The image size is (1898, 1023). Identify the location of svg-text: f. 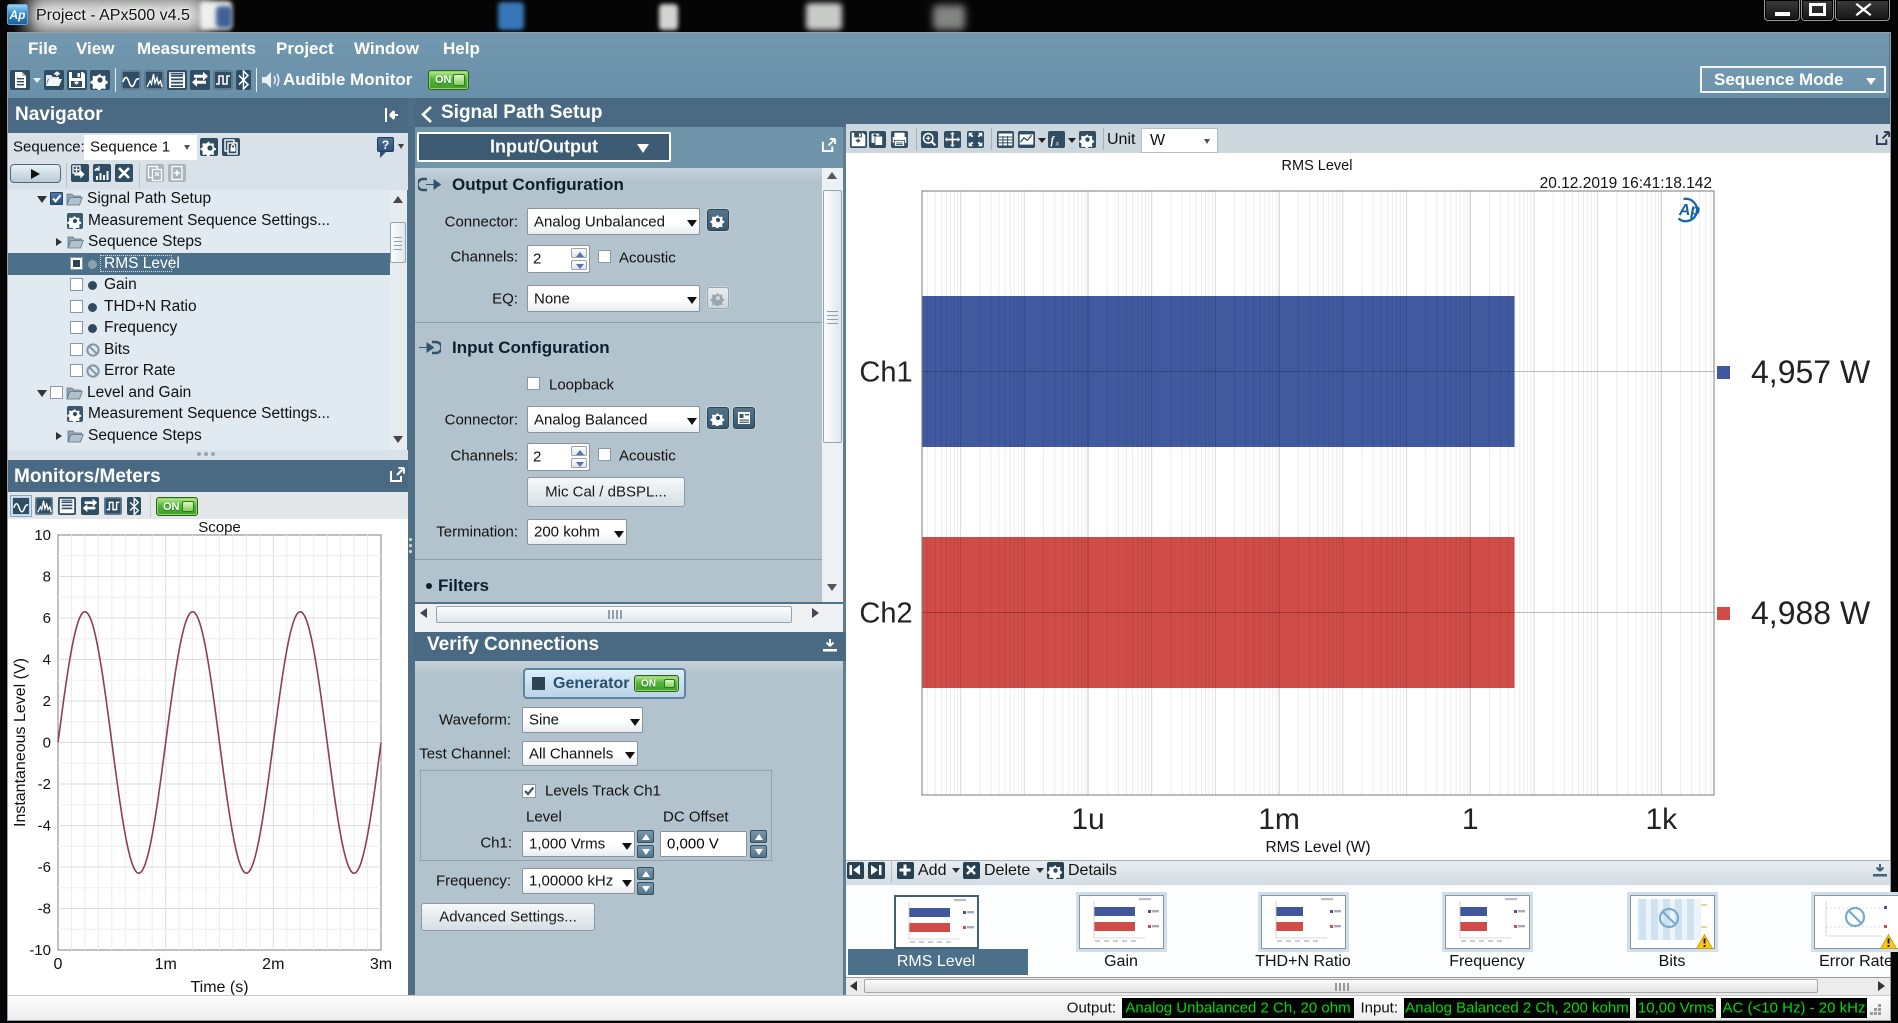
(1053, 141).